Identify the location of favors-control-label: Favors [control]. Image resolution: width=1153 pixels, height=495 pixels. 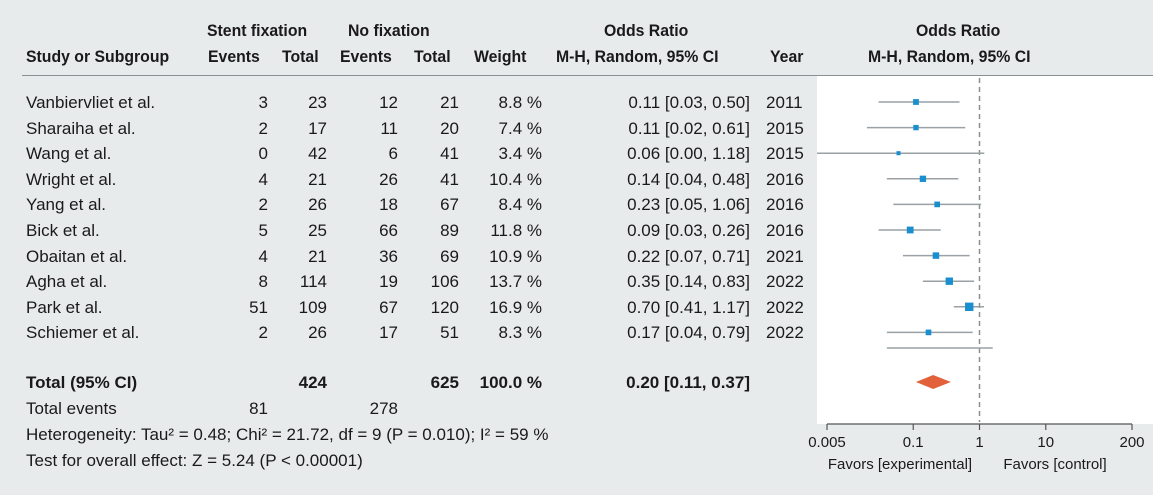
(1054, 464).